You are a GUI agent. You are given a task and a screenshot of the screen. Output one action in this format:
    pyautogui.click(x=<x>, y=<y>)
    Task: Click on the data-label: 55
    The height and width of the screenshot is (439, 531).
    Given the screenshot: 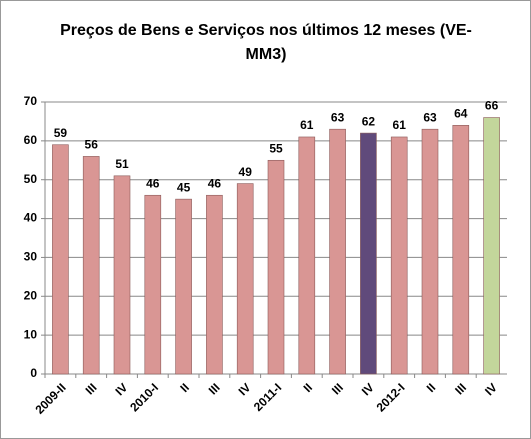 What is the action you would take?
    pyautogui.click(x=276, y=148)
    